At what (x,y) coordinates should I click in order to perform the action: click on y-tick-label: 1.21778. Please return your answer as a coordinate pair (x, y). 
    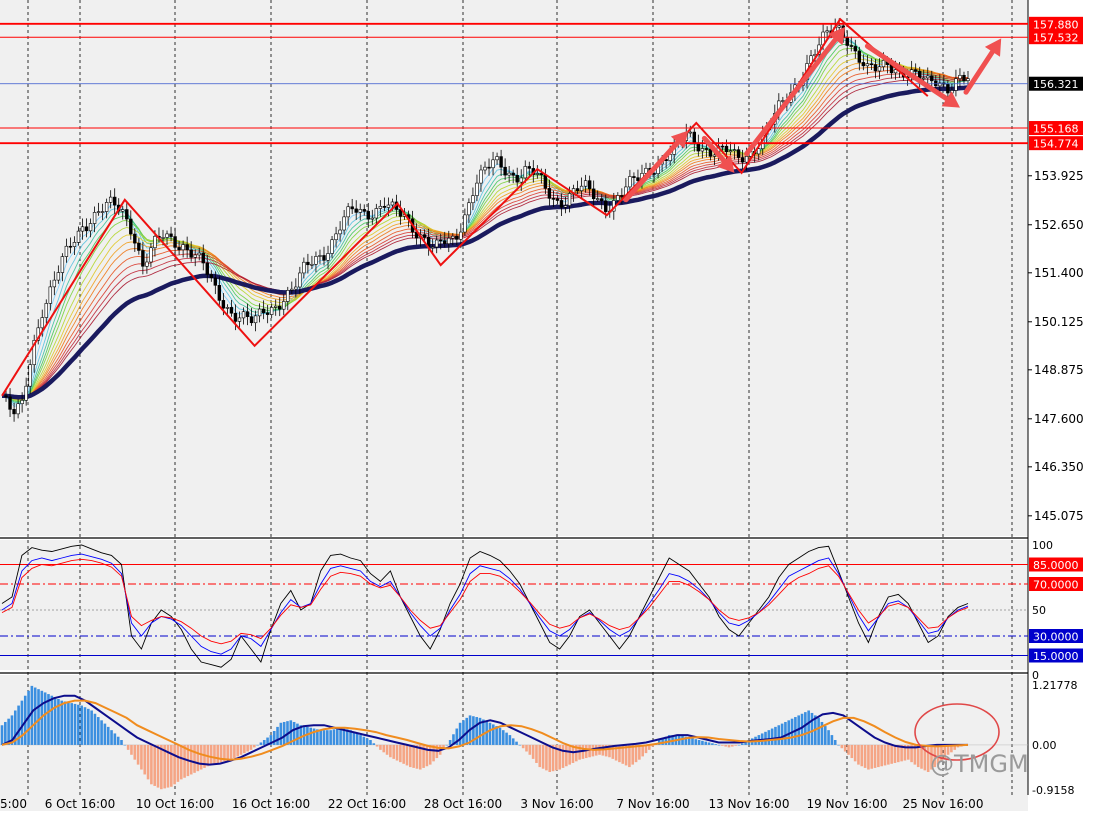
    Looking at the image, I should click on (1055, 685).